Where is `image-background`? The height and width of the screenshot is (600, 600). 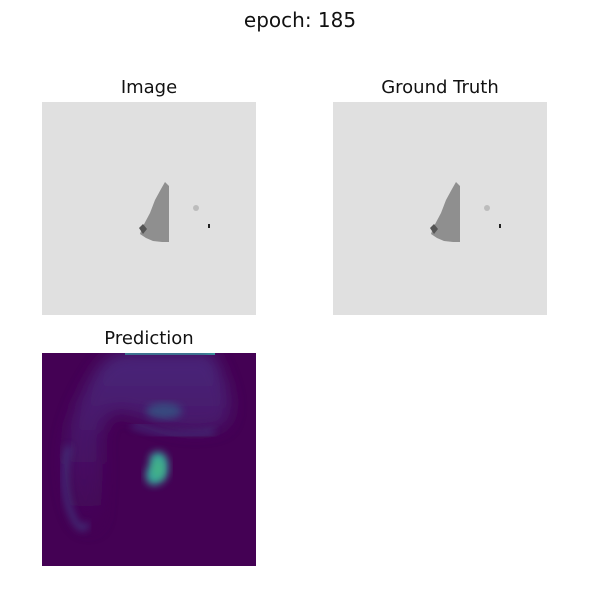 image-background is located at coordinates (149, 208).